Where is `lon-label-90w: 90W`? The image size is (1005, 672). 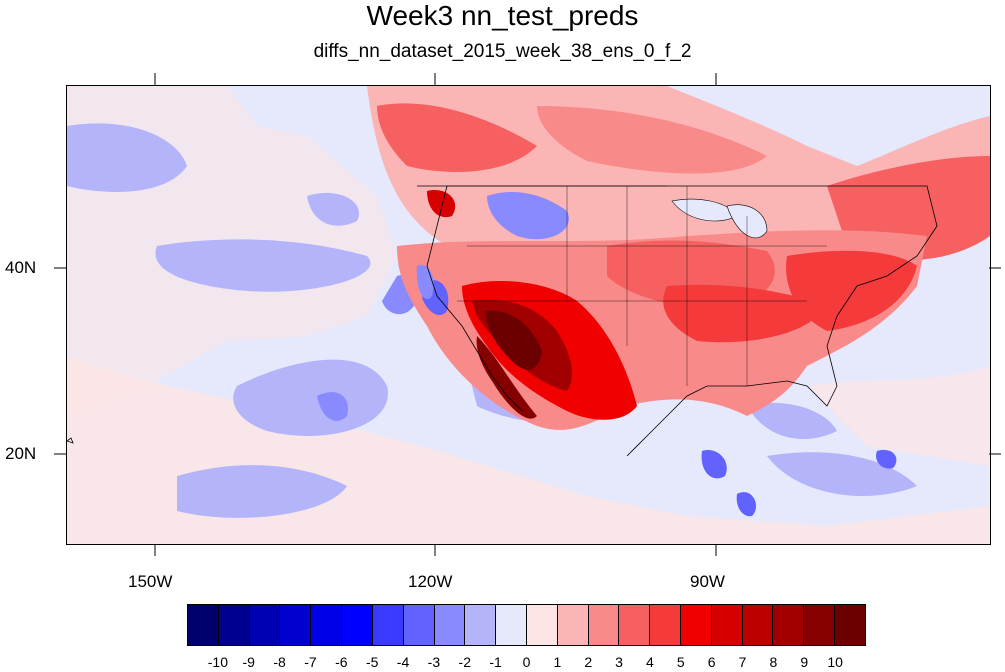 lon-label-90w: 90W is located at coordinates (707, 581).